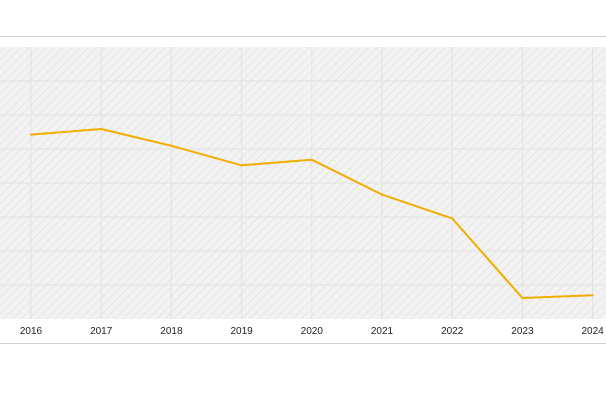 The width and height of the screenshot is (606, 402). I want to click on x-tick-label: 2019, so click(241, 331).